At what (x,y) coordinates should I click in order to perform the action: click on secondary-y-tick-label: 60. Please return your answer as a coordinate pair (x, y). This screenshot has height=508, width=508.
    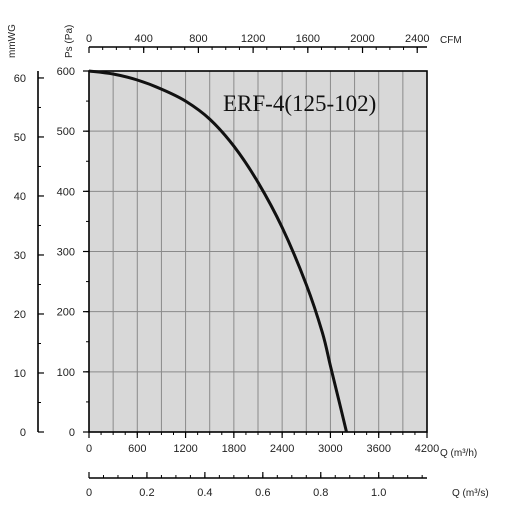
    Looking at the image, I should click on (20, 79).